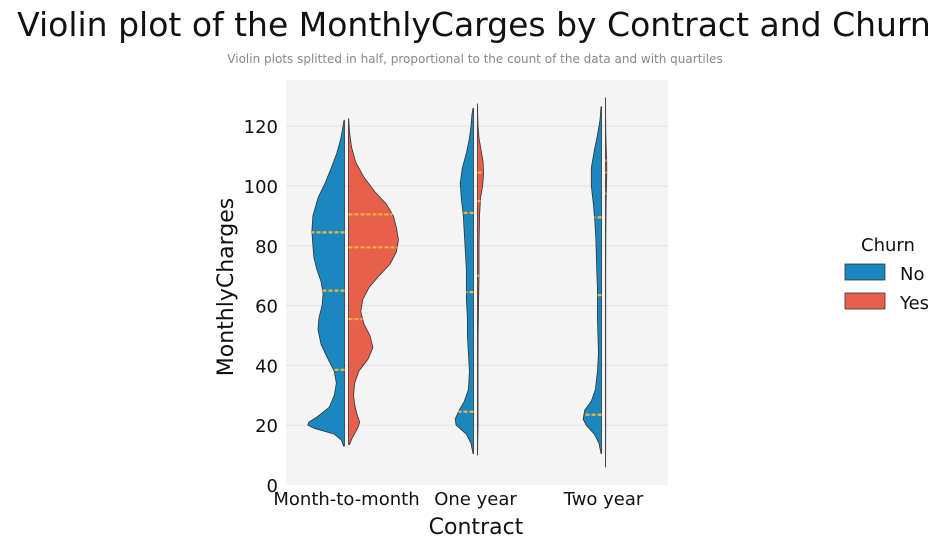 This screenshot has width=948, height=548. What do you see at coordinates (476, 527) in the screenshot?
I see `x-axis-title: Contract` at bounding box center [476, 527].